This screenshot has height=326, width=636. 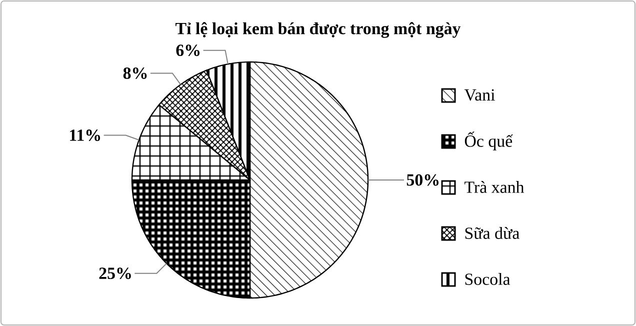 What do you see at coordinates (188, 50) in the screenshot?
I see `data-label: 6%` at bounding box center [188, 50].